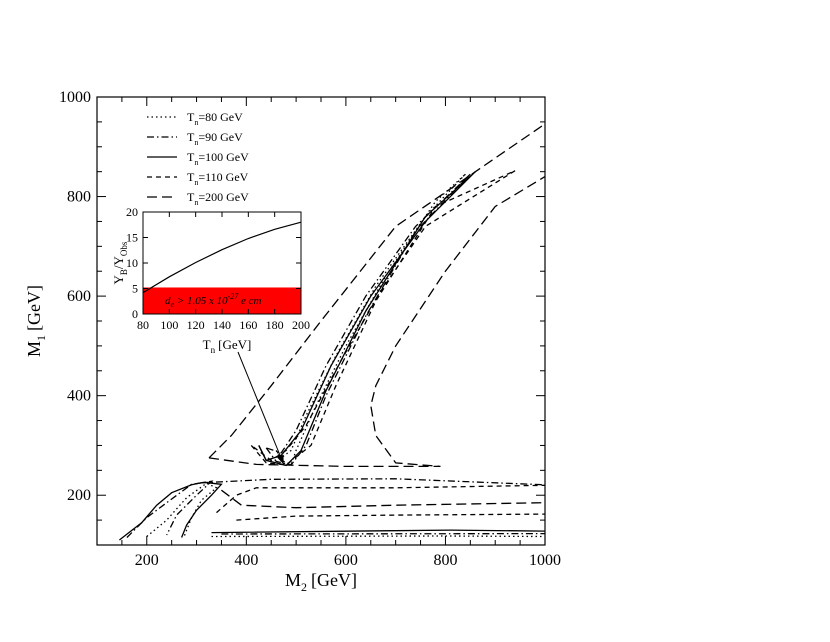 Image resolution: width=830 pixels, height=642 pixels. What do you see at coordinates (132, 212) in the screenshot?
I see `inset-y-tick-label: 20` at bounding box center [132, 212].